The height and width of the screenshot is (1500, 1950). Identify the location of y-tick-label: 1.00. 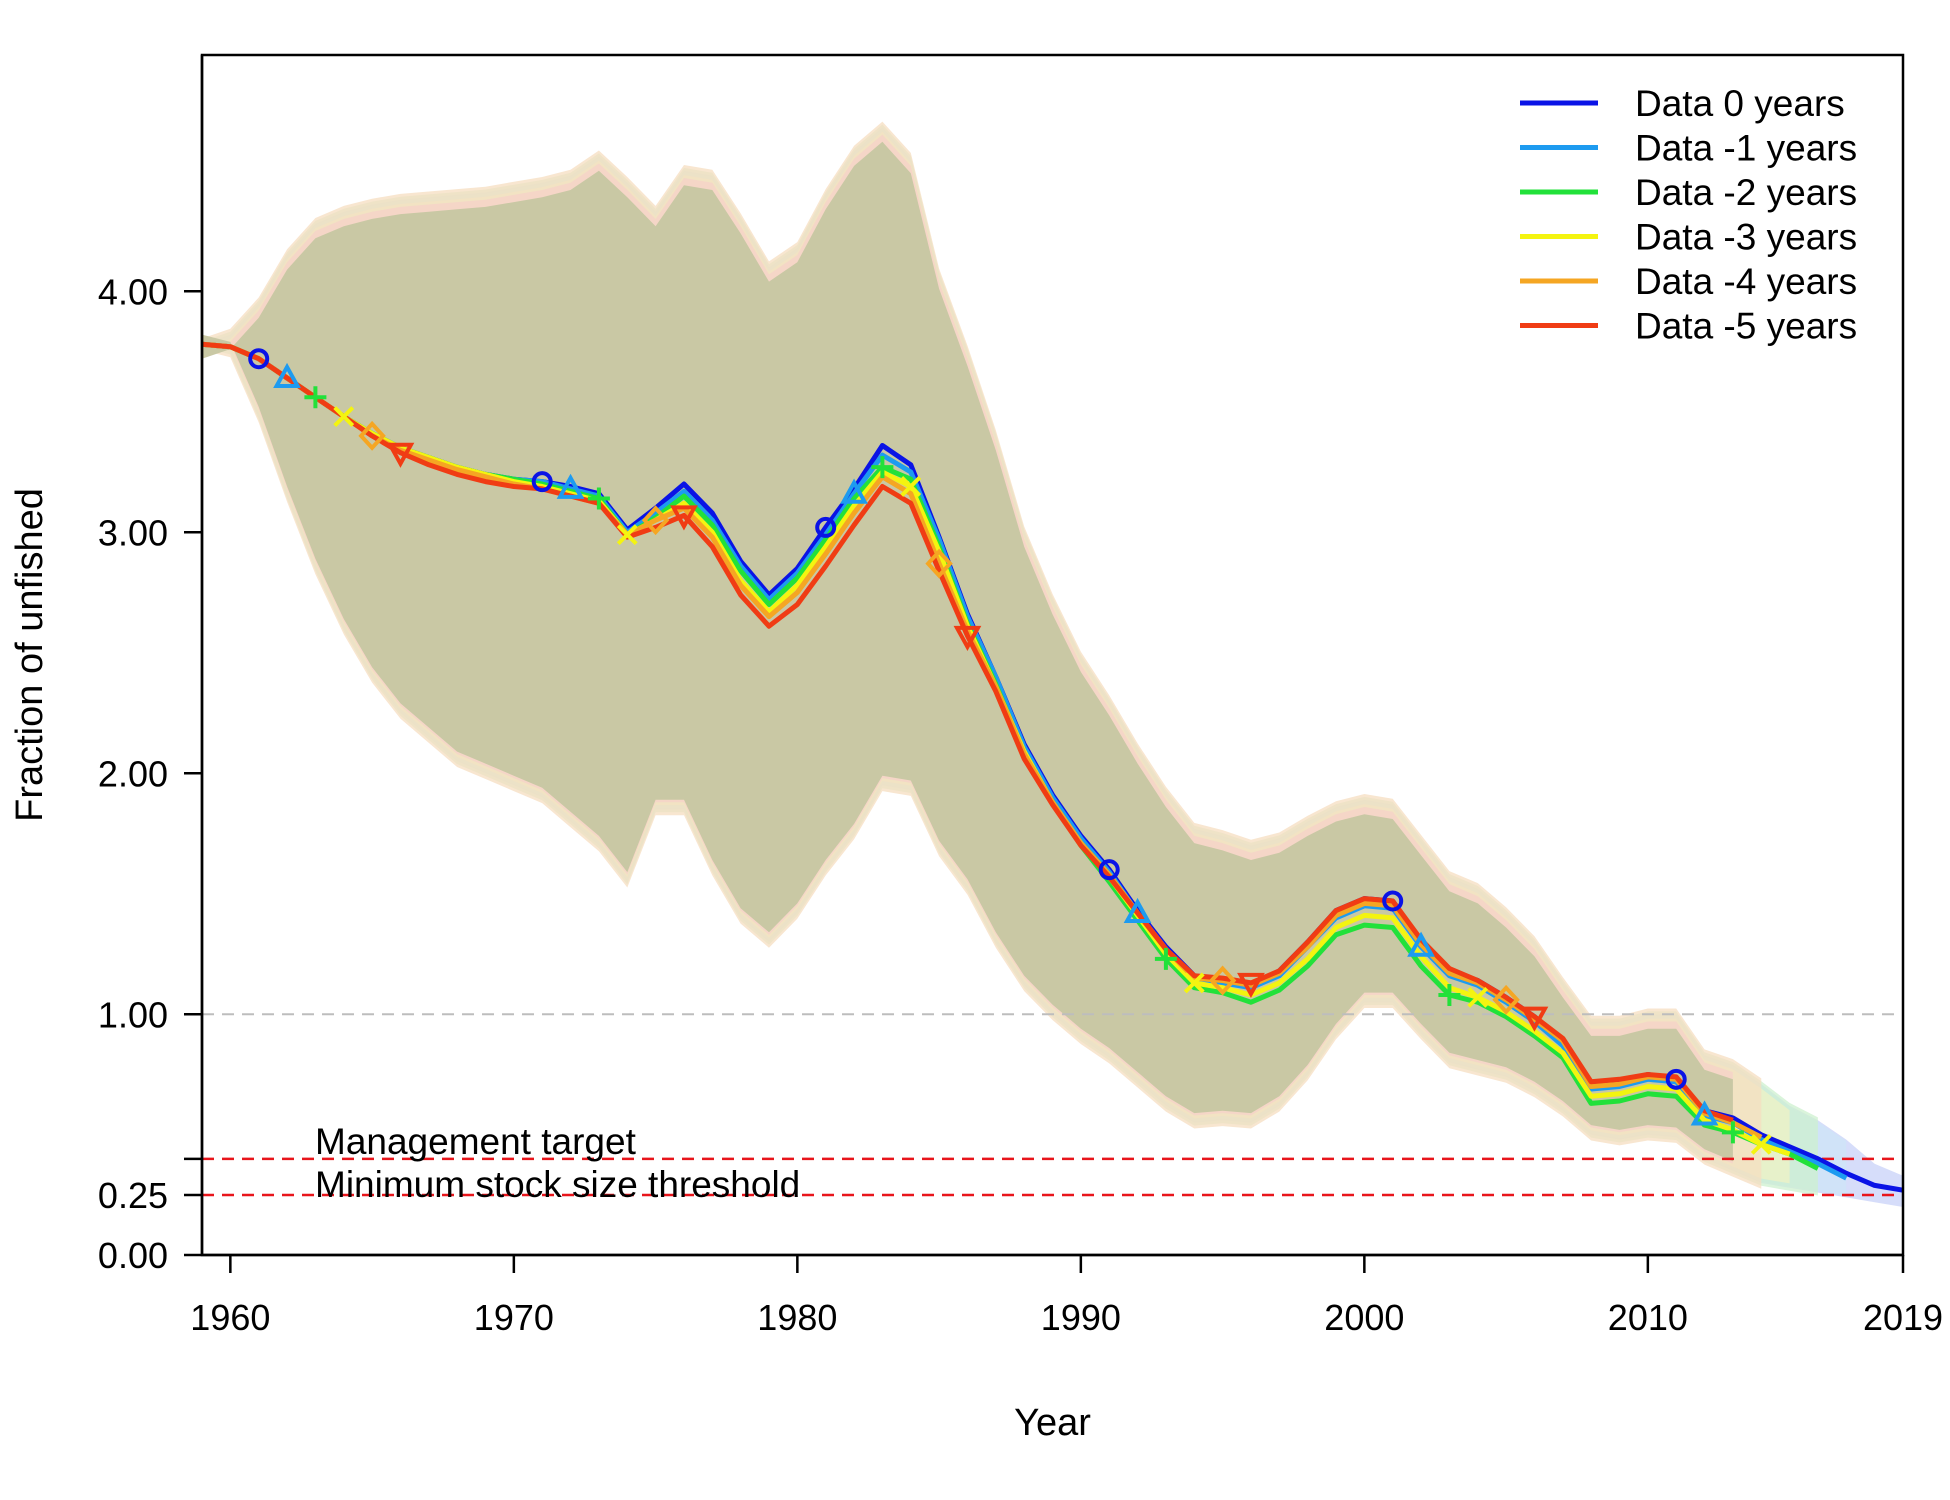
(133, 1014).